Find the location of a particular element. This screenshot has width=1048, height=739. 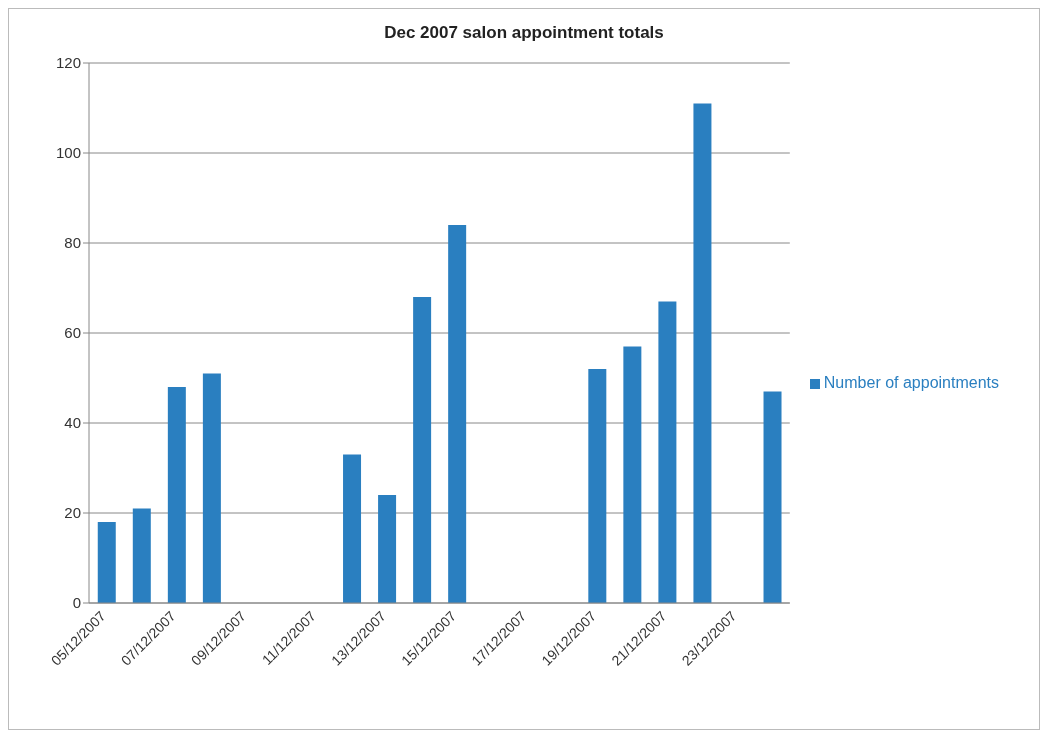

y-tick-label: 20 is located at coordinates (72, 513).